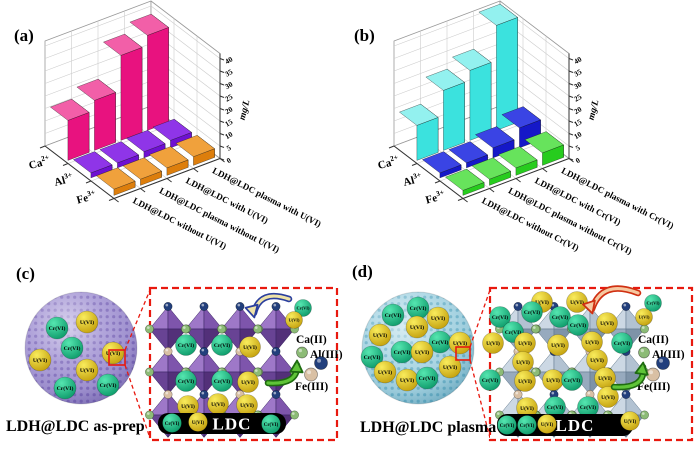  I want to click on release-arrow, so click(629, 376).